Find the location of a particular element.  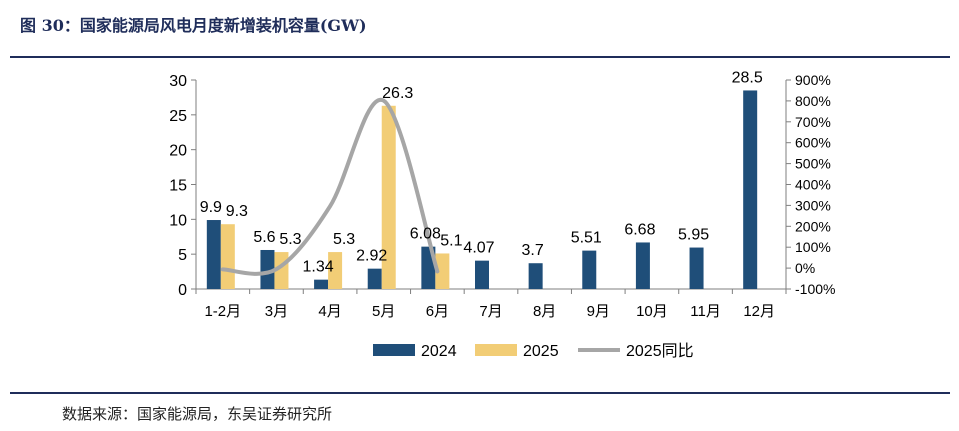

y-right-tick-label: 900% is located at coordinates (813, 80).